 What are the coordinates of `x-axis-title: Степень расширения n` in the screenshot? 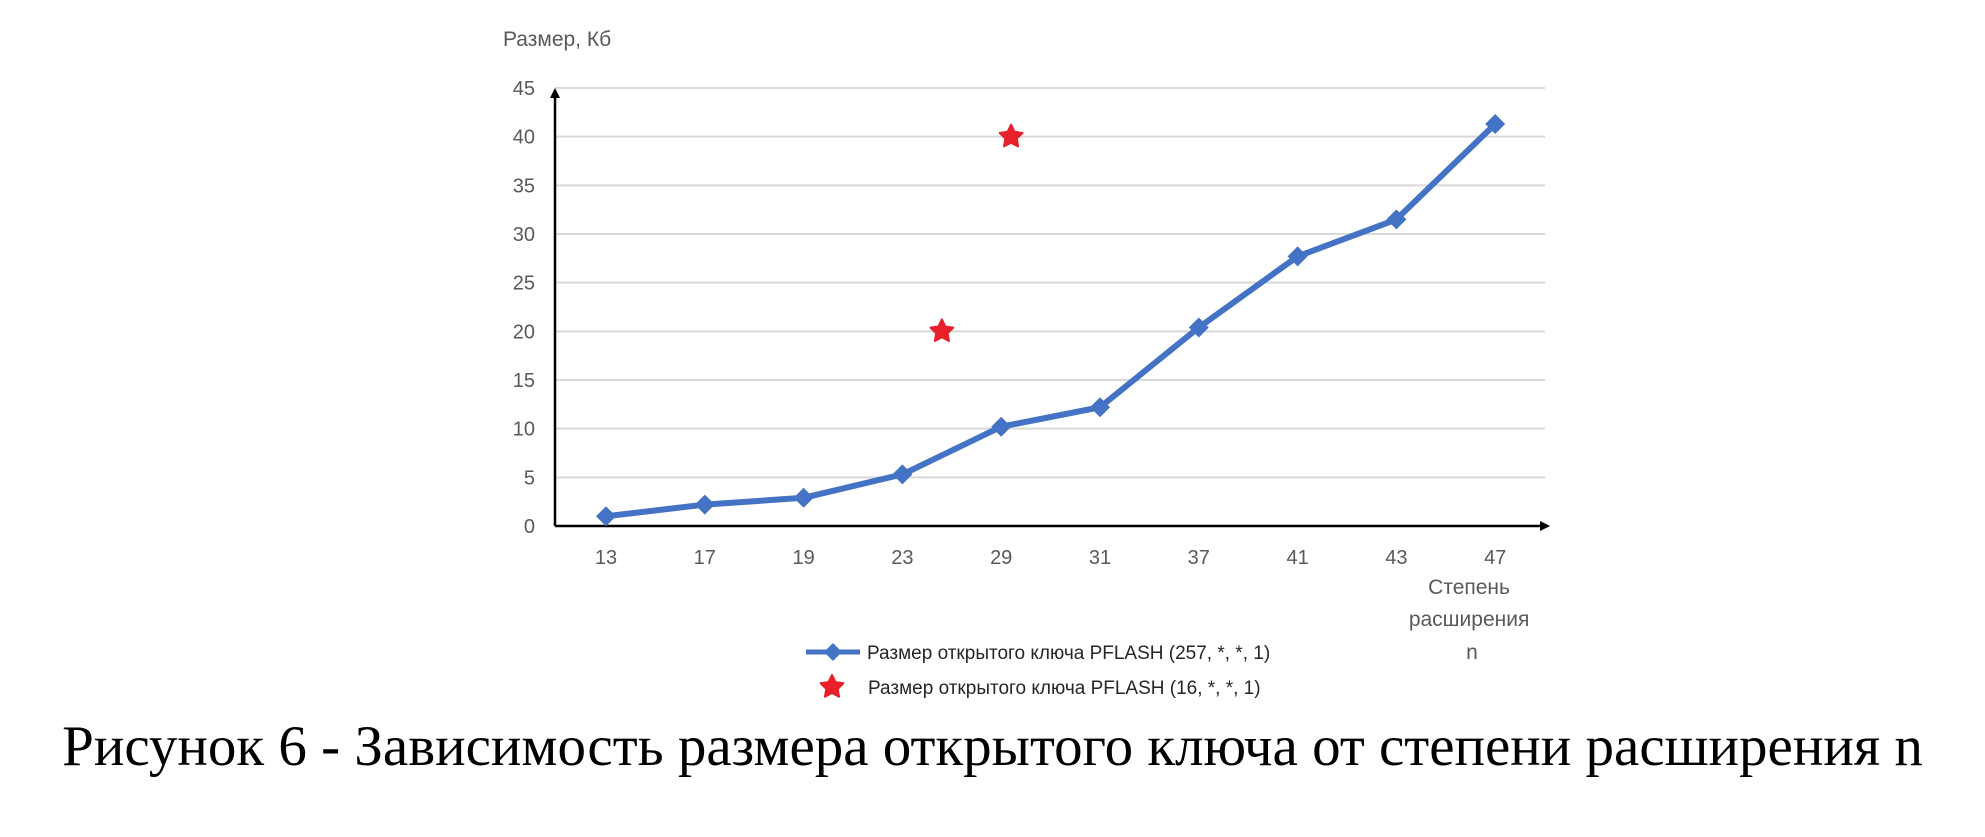 It's located at (1472, 620).